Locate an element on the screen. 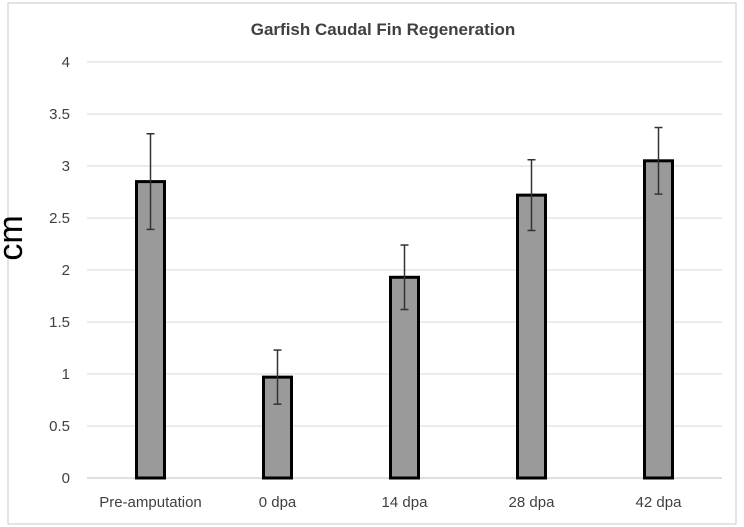 The height and width of the screenshot is (527, 744). y-tick-label: 1.5 is located at coordinates (59, 322).